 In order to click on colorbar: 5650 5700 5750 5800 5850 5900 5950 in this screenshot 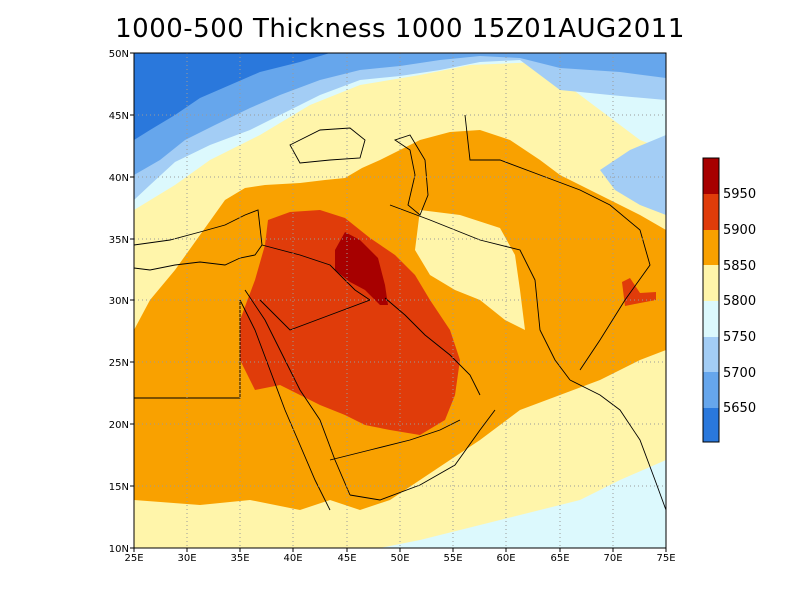, I will do `click(729, 300)`.